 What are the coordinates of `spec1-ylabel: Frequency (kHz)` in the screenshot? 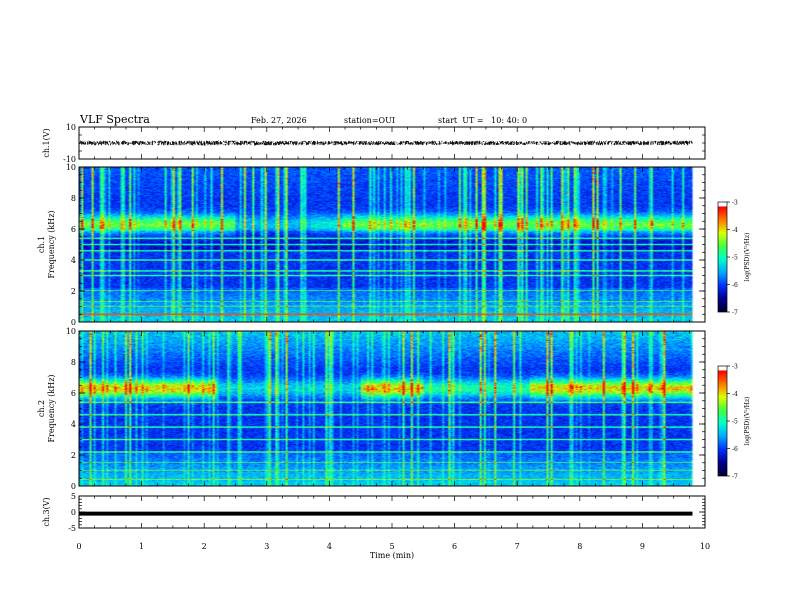 It's located at (51, 244).